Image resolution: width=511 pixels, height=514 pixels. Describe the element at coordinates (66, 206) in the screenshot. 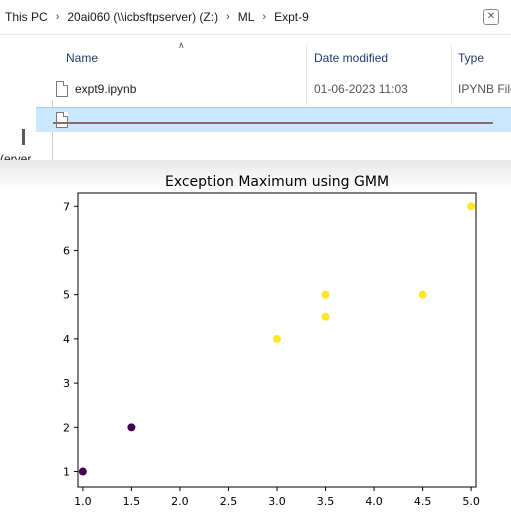

I see `y-tick-label: 7` at that location.